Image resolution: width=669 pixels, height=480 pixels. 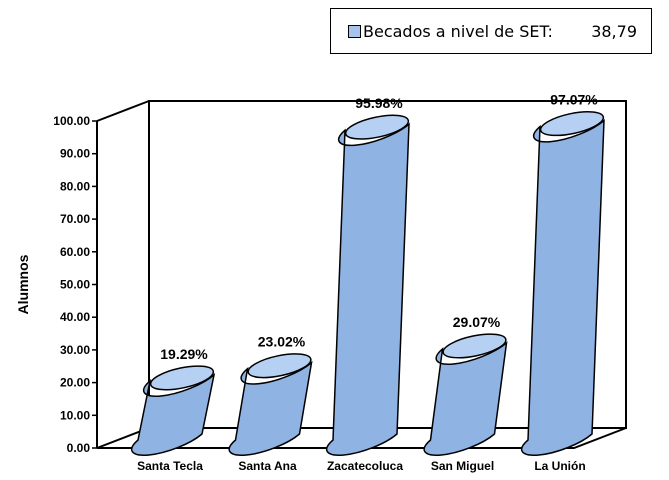 What do you see at coordinates (79, 448) in the screenshot?
I see `y-tick-label: 0.00` at bounding box center [79, 448].